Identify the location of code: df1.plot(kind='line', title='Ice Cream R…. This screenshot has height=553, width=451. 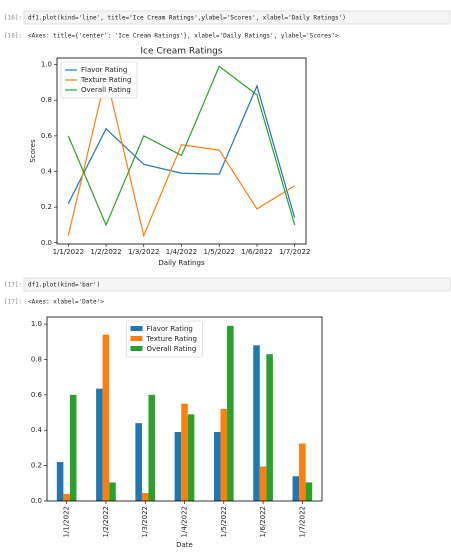
(187, 18).